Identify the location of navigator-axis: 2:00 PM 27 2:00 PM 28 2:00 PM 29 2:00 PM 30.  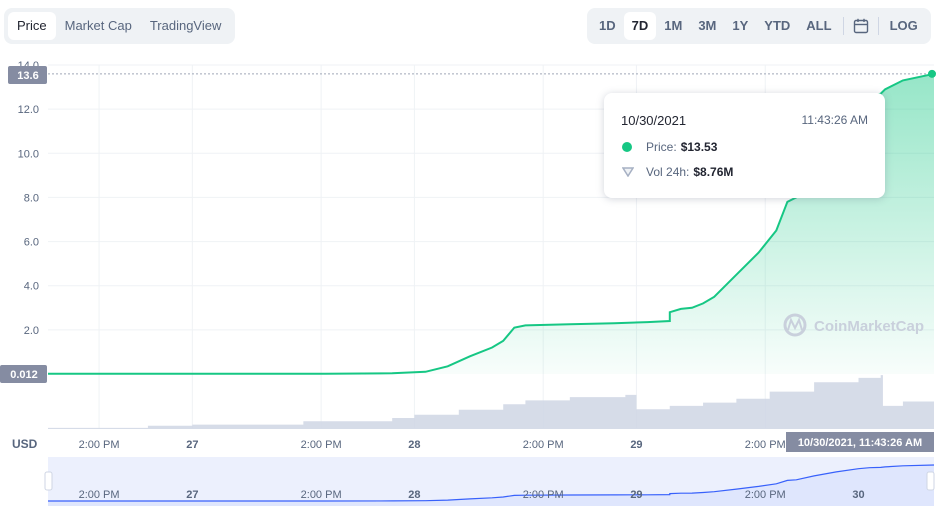
(472, 495).